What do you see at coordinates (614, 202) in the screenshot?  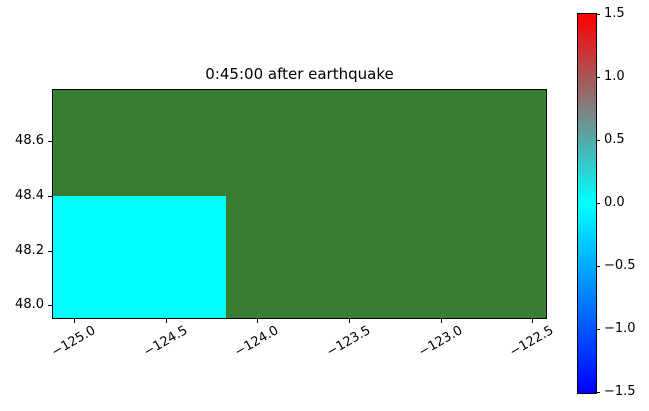 I see `colorbar-tick-label: 0.0` at bounding box center [614, 202].